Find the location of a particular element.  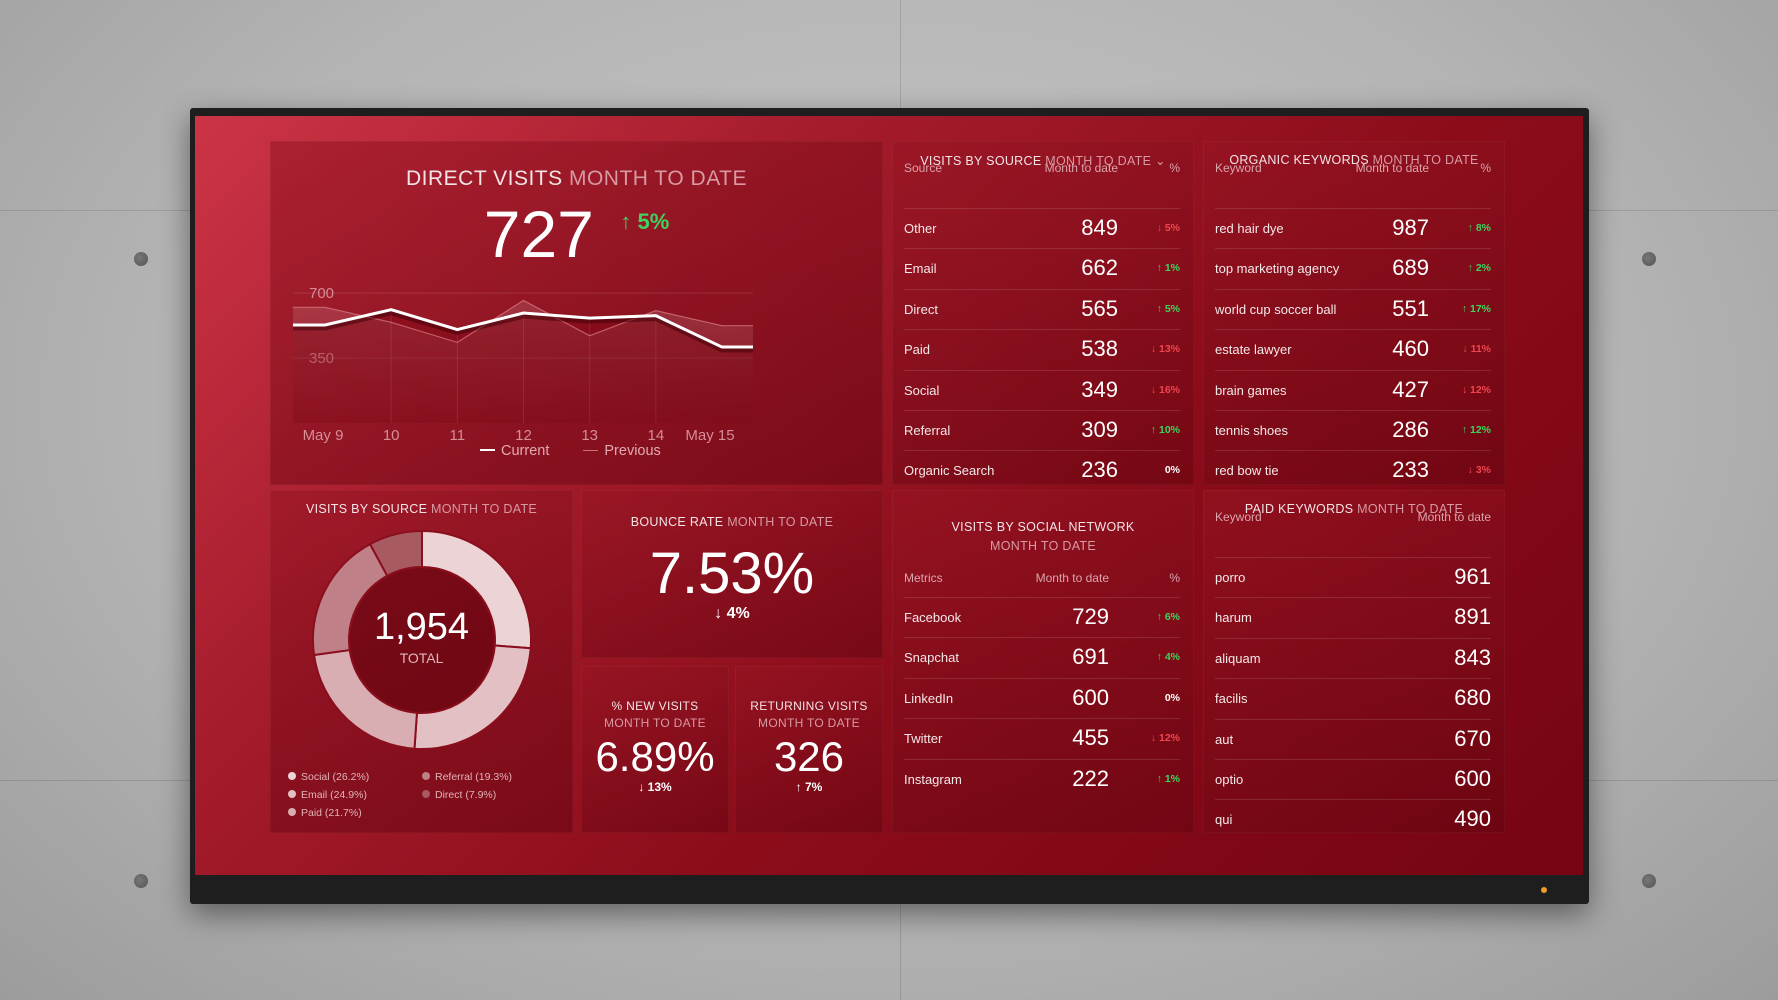

row-delta: ↑ 4% is located at coordinates (1168, 657).